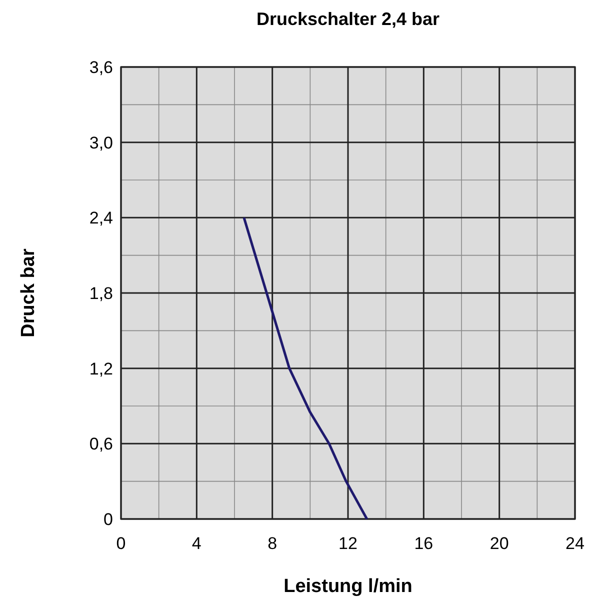 Image resolution: width=589 pixels, height=606 pixels. Describe the element at coordinates (101, 67) in the screenshot. I see `y-tick-label: 3,6` at that location.